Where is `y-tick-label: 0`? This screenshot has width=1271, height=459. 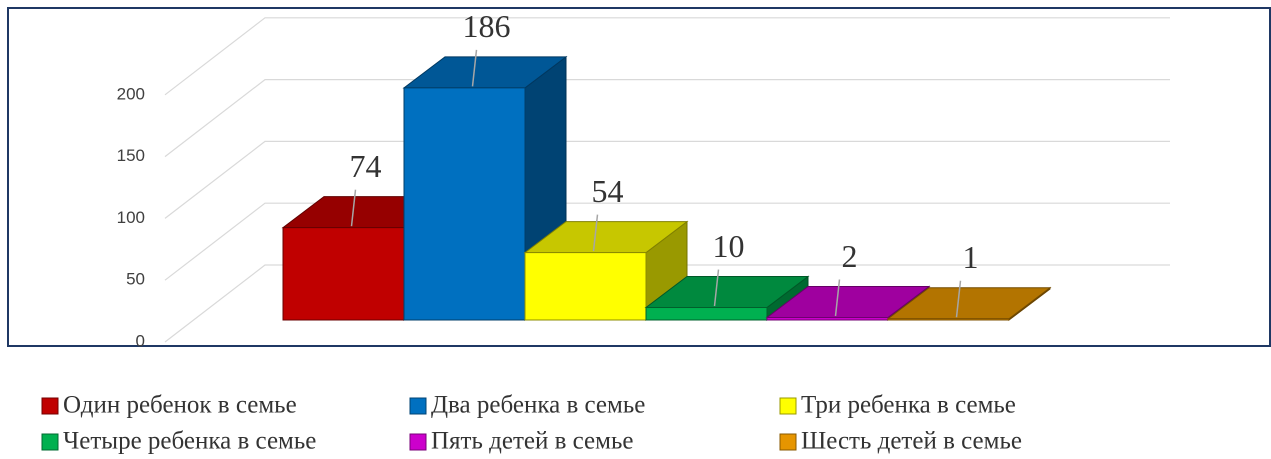 y-tick-label: 0 is located at coordinates (140, 340).